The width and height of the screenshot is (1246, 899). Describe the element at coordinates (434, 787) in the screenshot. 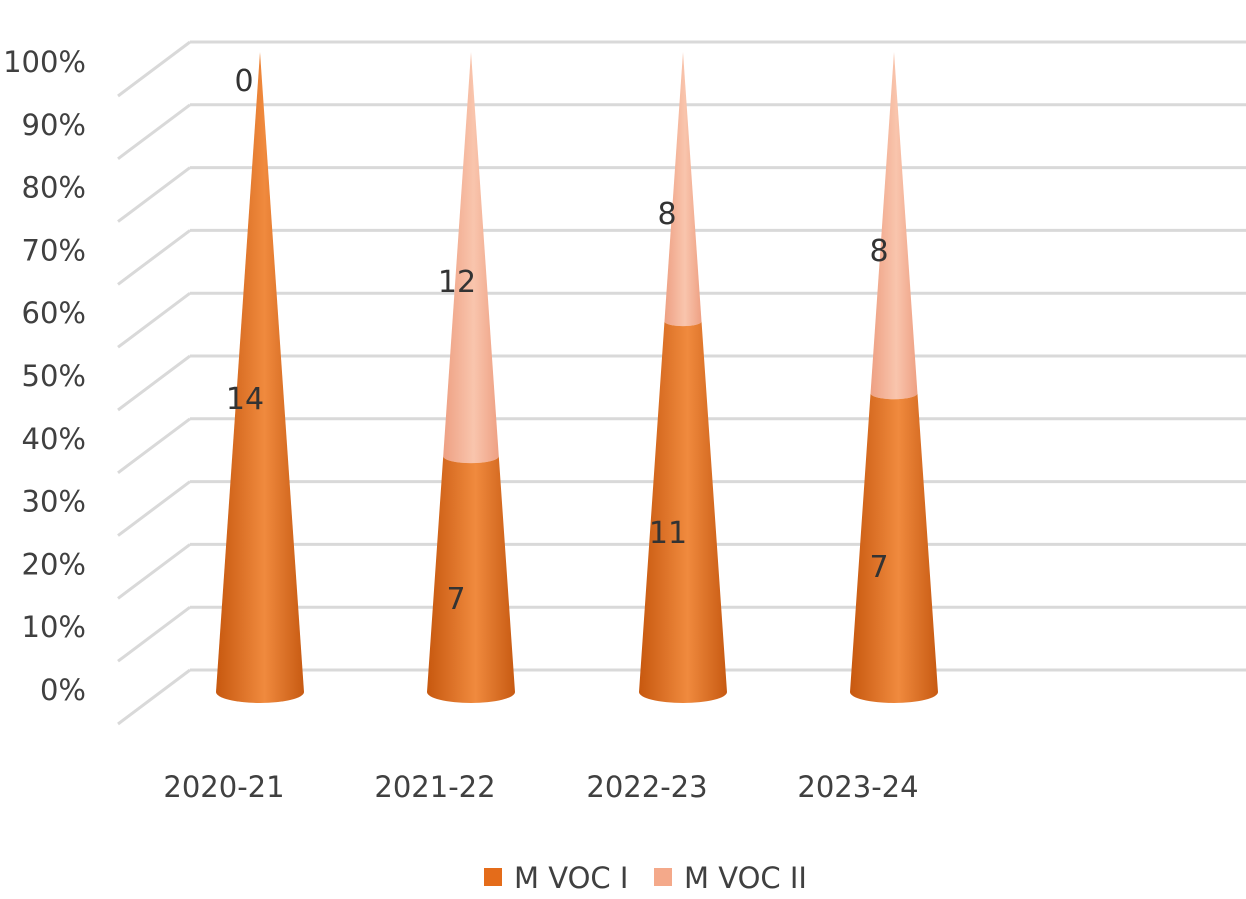

I see `x-category-label: 2021-22` at that location.